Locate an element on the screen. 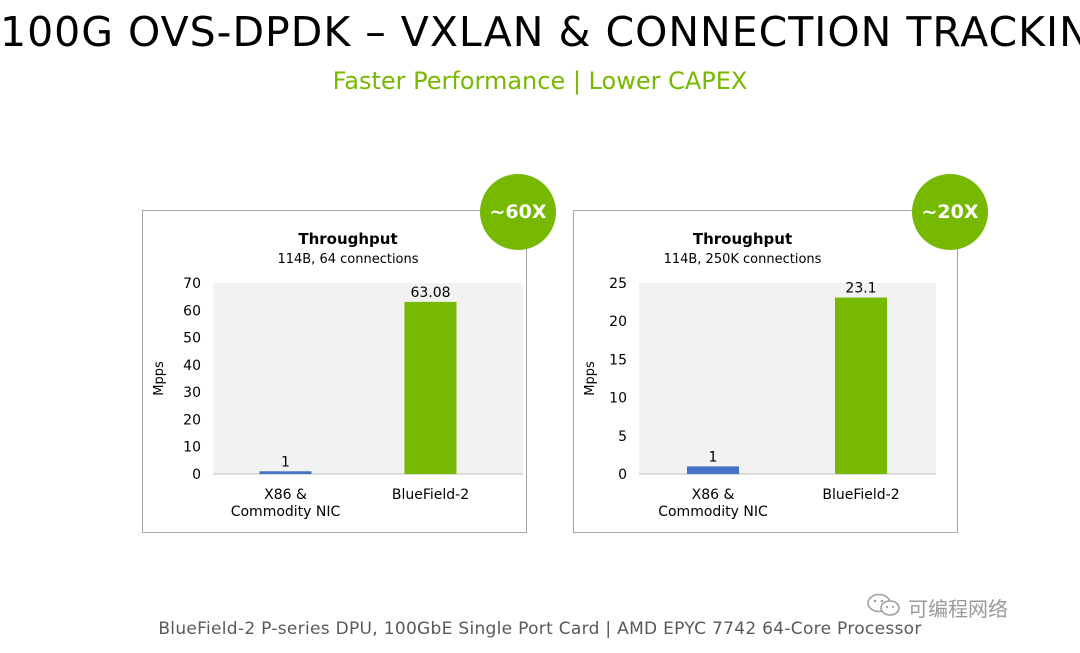 The image size is (1080, 653). chart-subtitle: 114B, 250K connections is located at coordinates (743, 259).